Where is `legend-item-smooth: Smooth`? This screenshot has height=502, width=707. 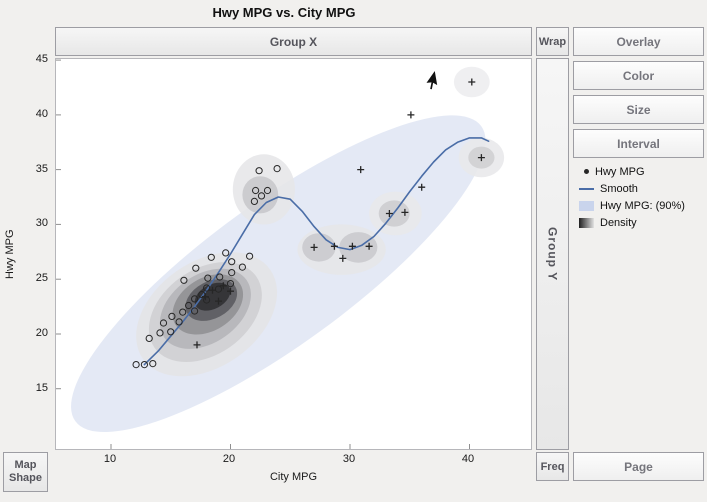 legend-item-smooth: Smooth is located at coordinates (641, 188).